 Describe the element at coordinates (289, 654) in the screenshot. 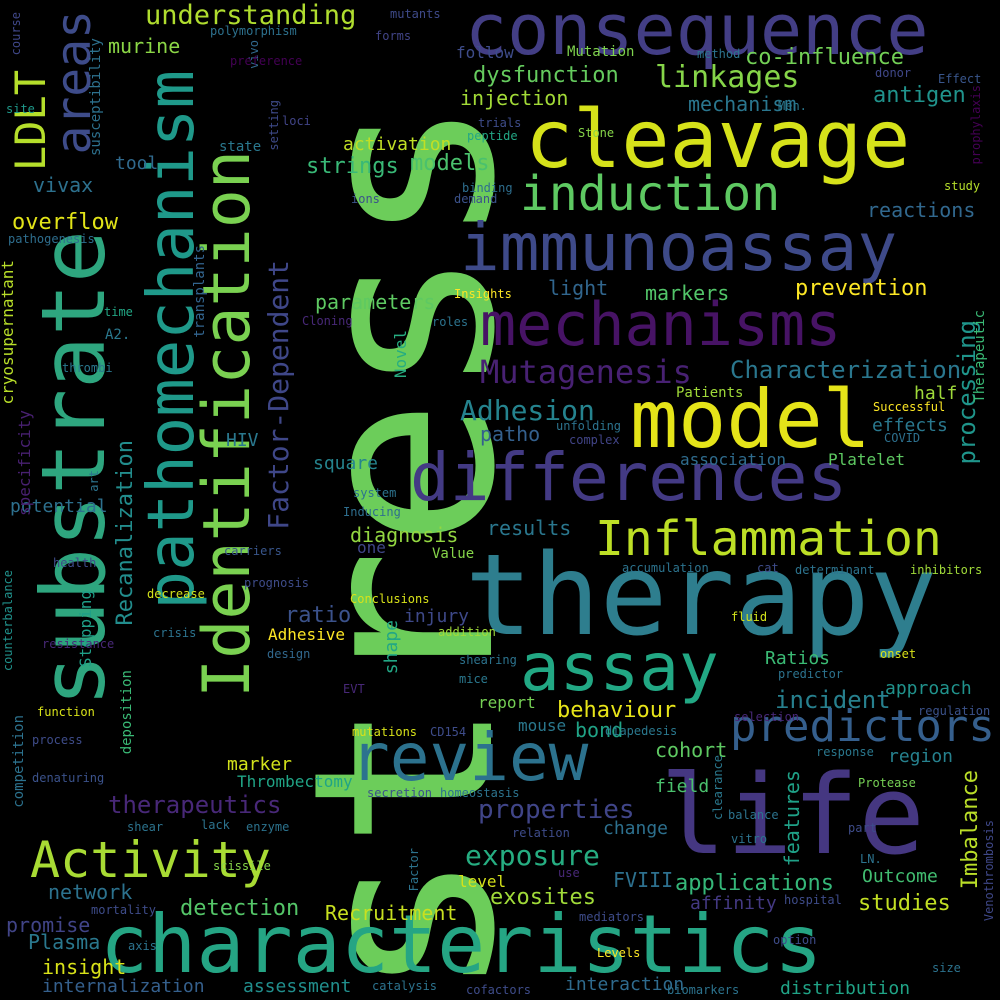

I see `word-cloud-word: design` at that location.